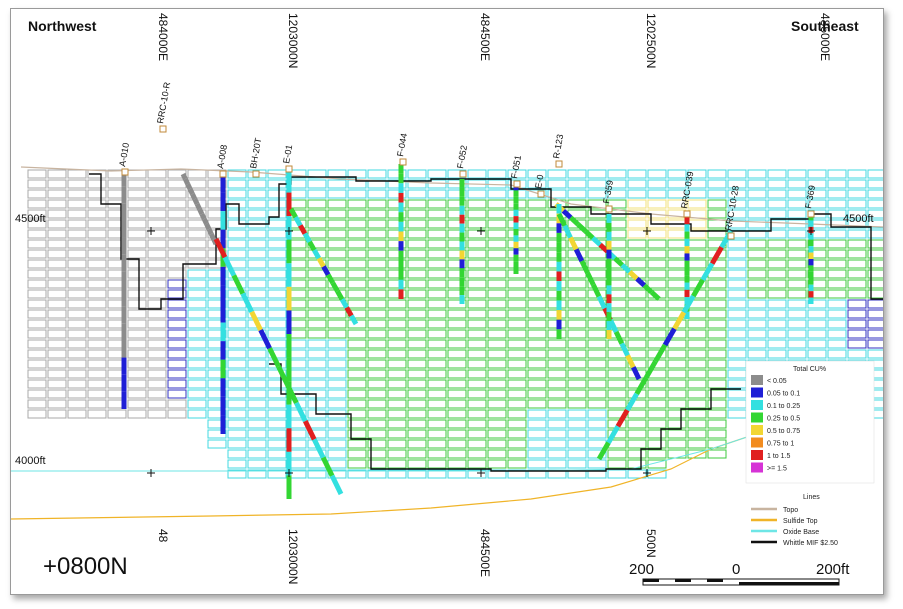 Image resolution: width=903 pixels, height=609 pixels. Describe the element at coordinates (255, 153) in the screenshot. I see `drill-hole-label: BH-20T` at that location.